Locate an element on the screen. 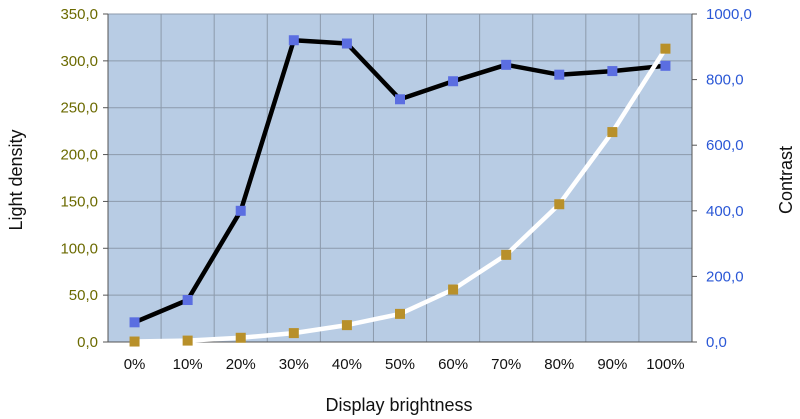 The height and width of the screenshot is (419, 800). right-tick-label: 200,0 is located at coordinates (725, 276).